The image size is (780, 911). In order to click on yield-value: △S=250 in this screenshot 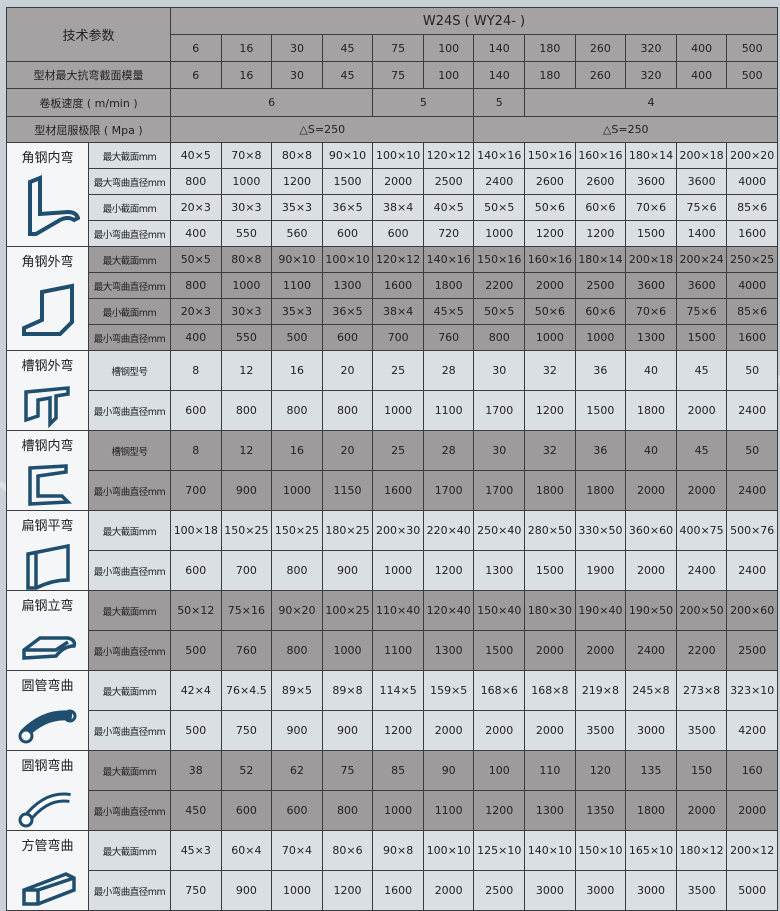, I will do `click(322, 129)`.